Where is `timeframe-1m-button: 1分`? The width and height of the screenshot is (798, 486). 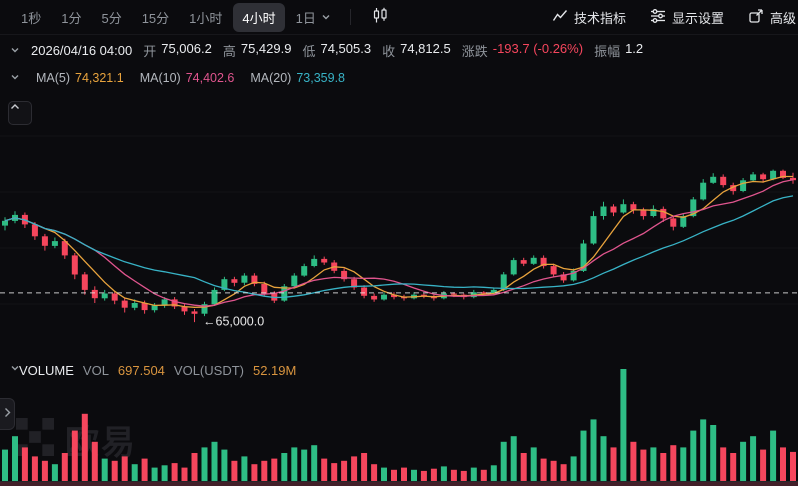 timeframe-1m-button: 1分 is located at coordinates (71, 18).